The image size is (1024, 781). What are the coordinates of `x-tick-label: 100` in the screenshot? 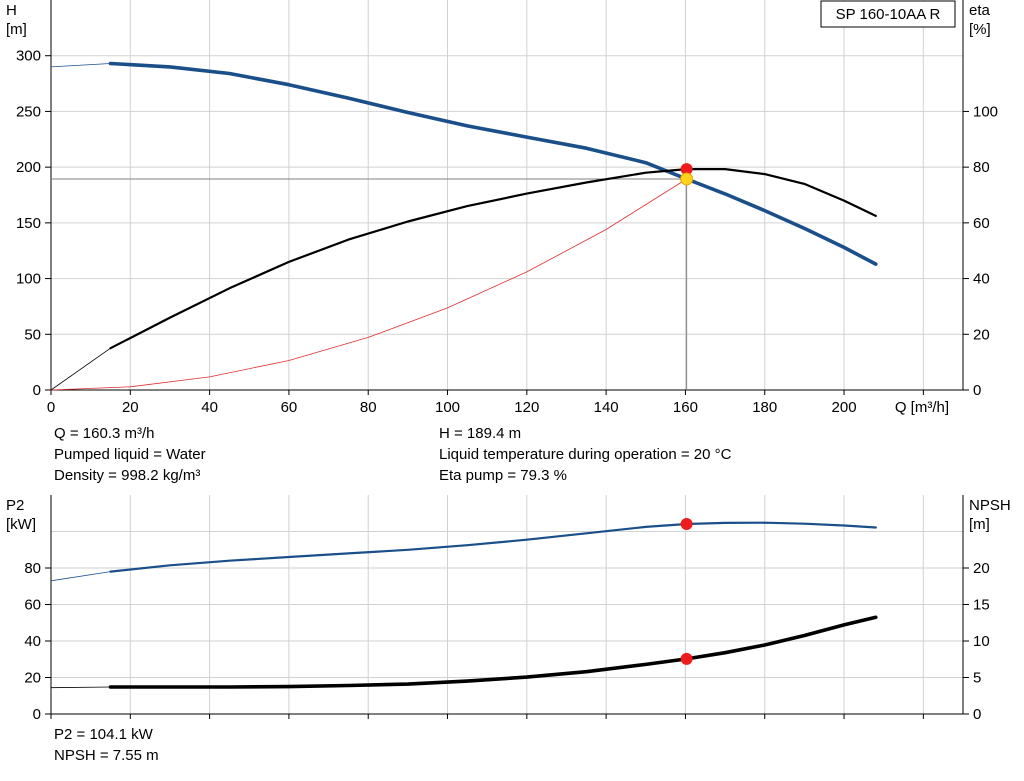 It's located at (447, 407).